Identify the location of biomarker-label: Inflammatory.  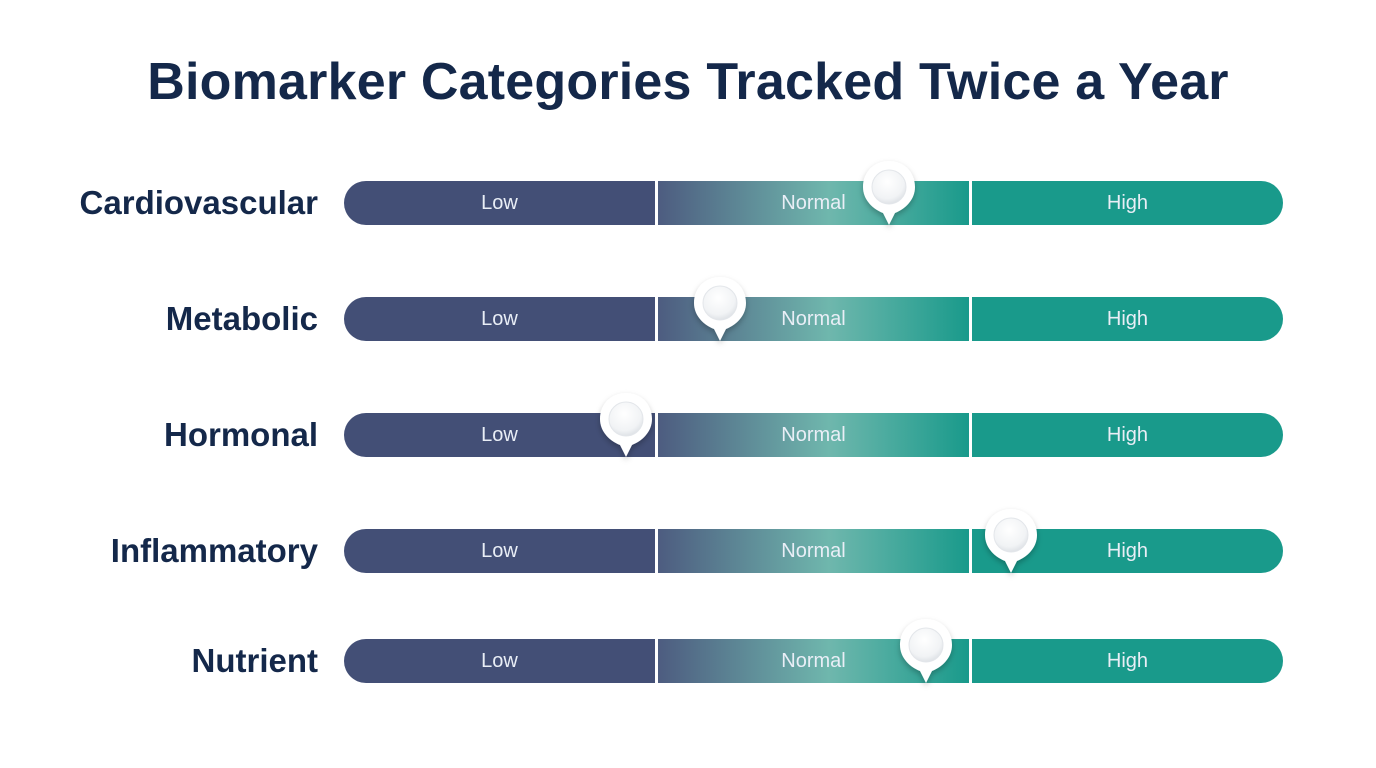
(214, 550).